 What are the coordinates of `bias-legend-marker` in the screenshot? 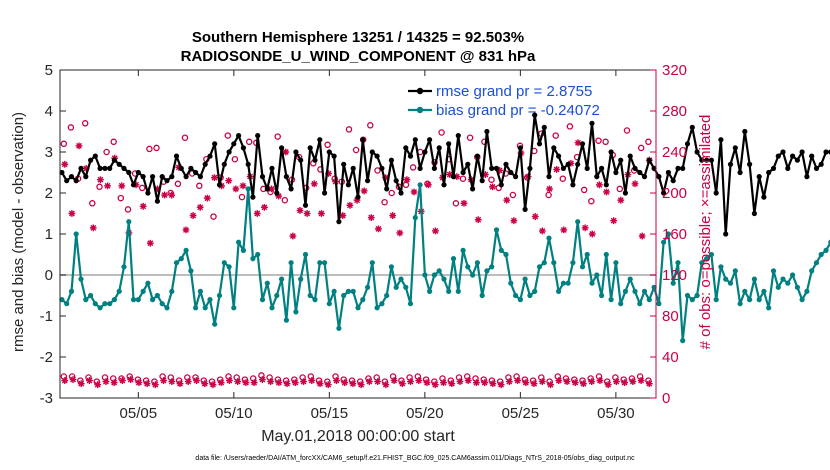 It's located at (420, 110).